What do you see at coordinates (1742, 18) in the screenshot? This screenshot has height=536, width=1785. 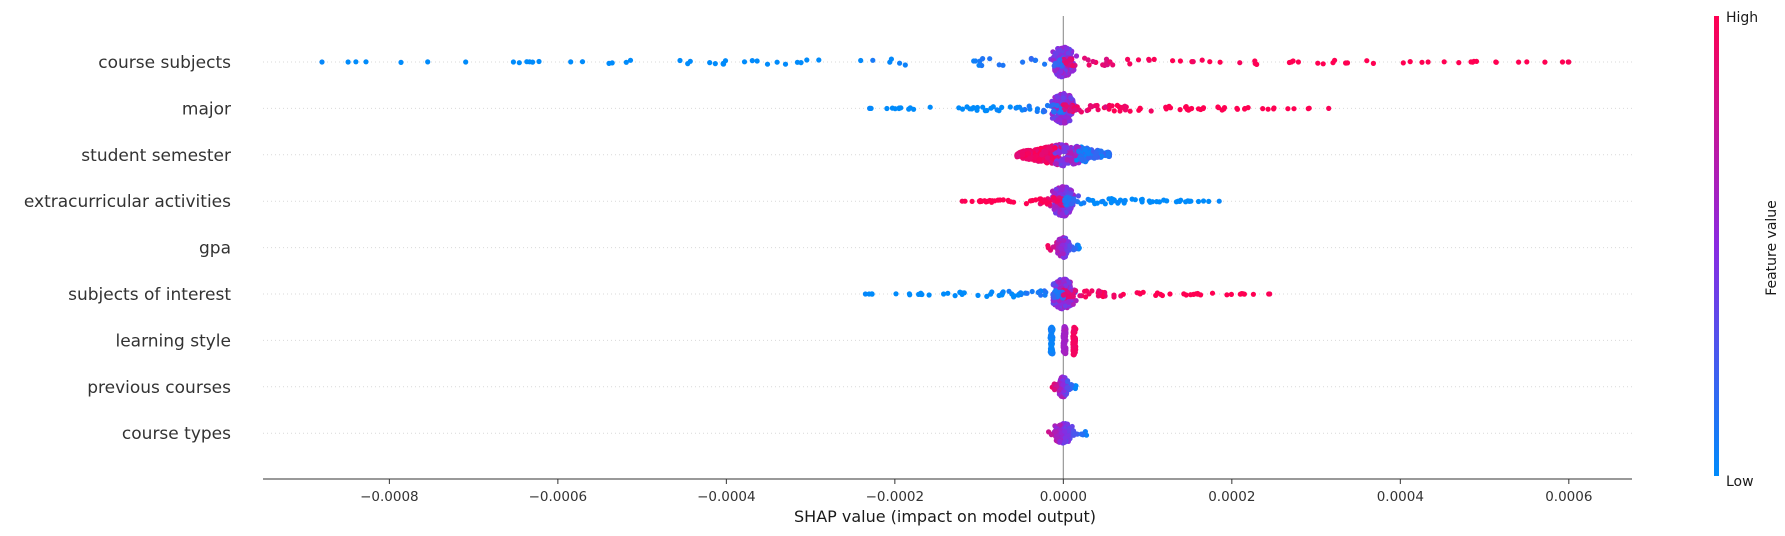 I see `colorbar-high-label: High` at bounding box center [1742, 18].